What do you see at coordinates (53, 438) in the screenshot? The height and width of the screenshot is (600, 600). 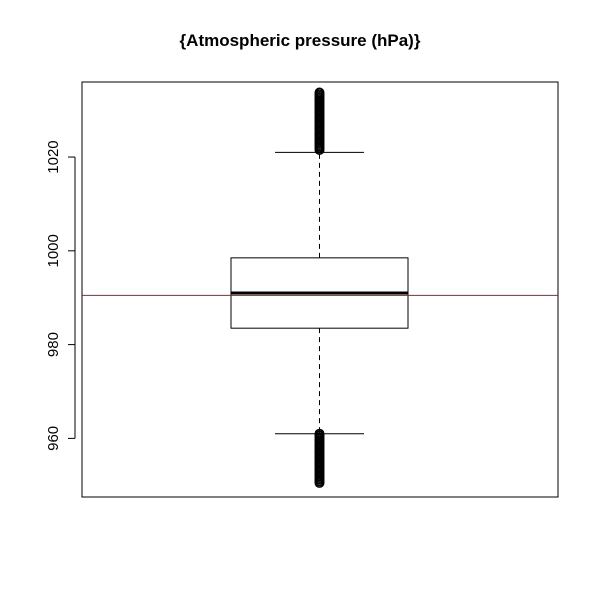 I see `y-tick-label: 960` at bounding box center [53, 438].